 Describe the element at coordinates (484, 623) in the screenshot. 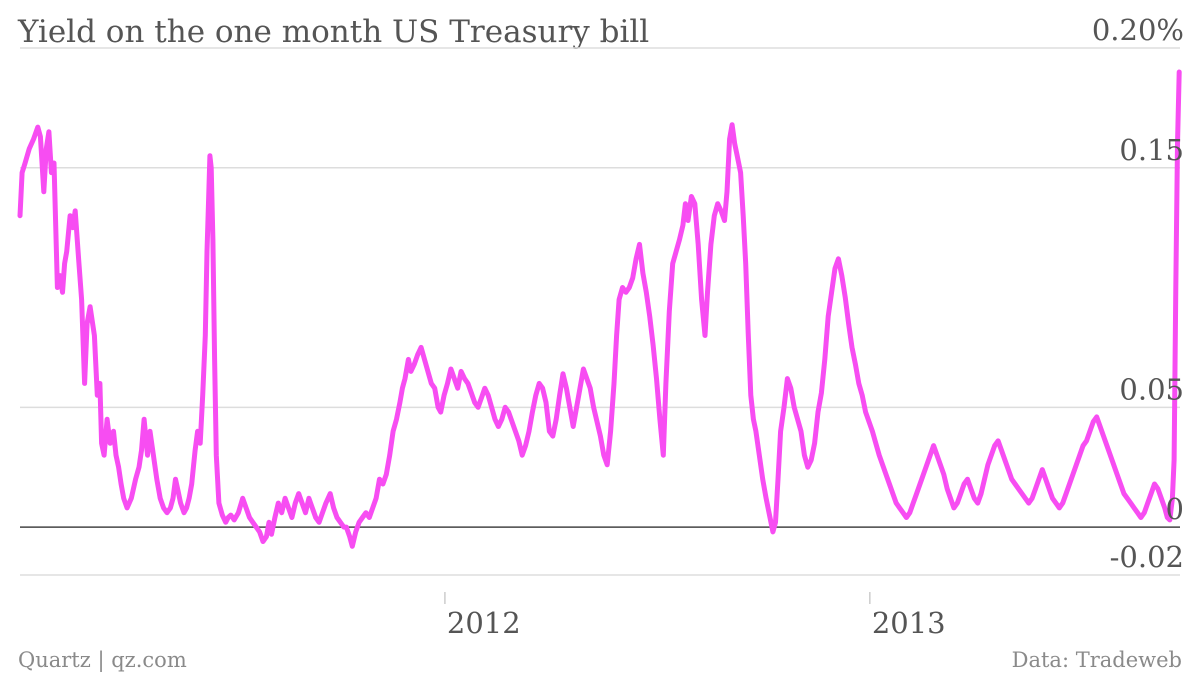

I see `x-tick-label: 2012` at that location.